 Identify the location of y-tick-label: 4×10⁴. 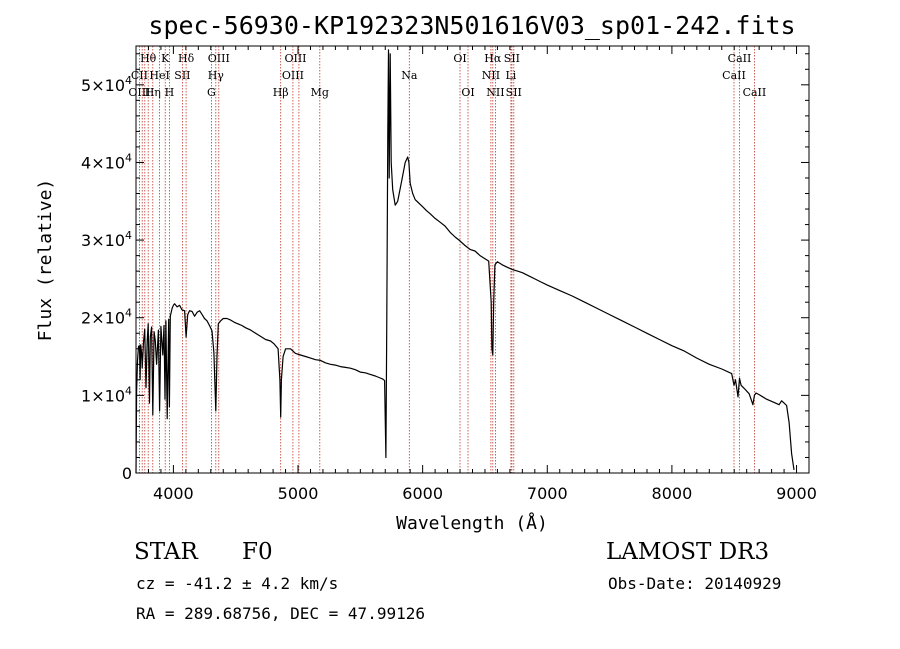
(106, 161).